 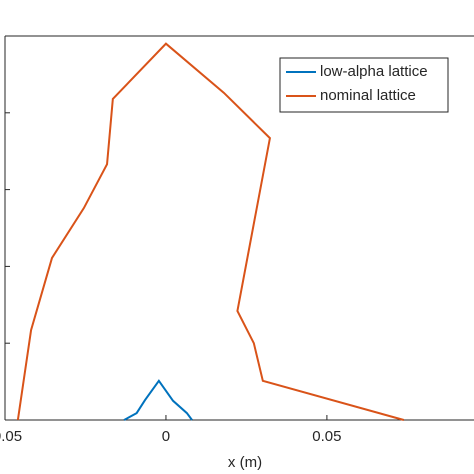 What do you see at coordinates (364, 85) in the screenshot?
I see `legend-box` at bounding box center [364, 85].